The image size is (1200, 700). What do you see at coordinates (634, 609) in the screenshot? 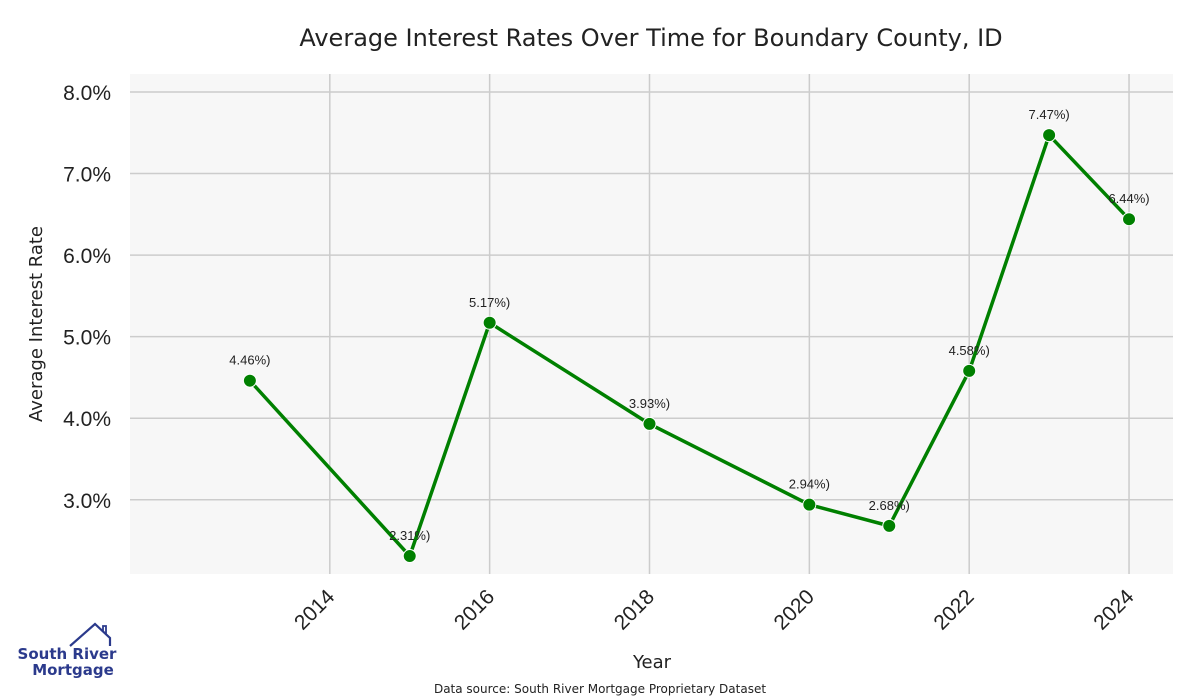
I see `x-tick-label: 2018` at bounding box center [634, 609].